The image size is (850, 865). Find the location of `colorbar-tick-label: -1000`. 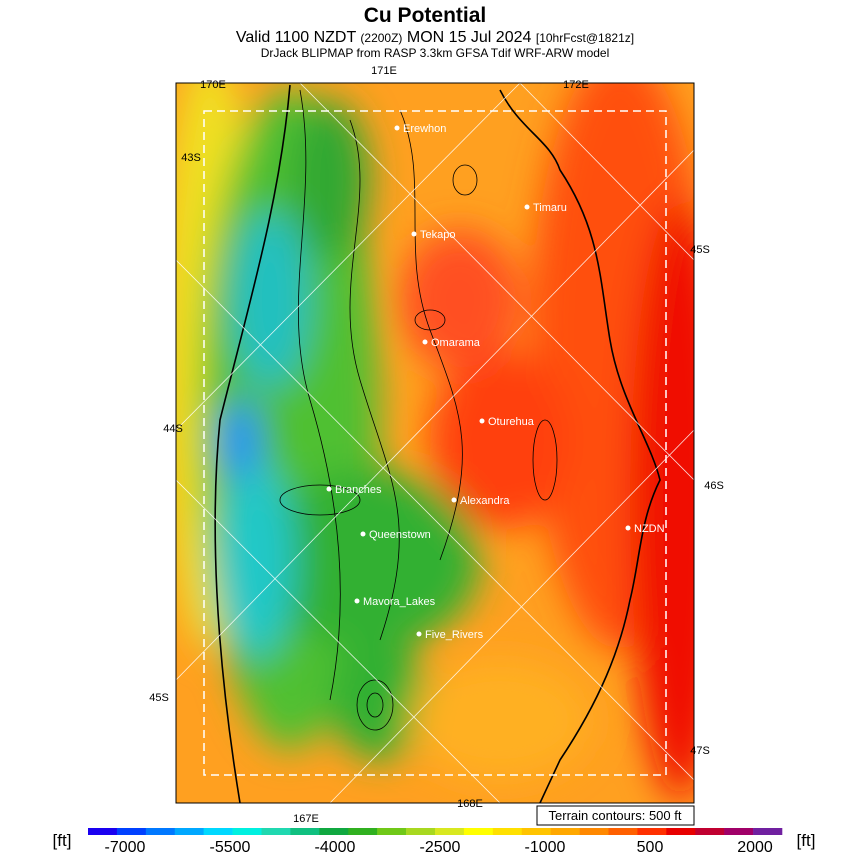

colorbar-tick-label: -1000 is located at coordinates (545, 847).